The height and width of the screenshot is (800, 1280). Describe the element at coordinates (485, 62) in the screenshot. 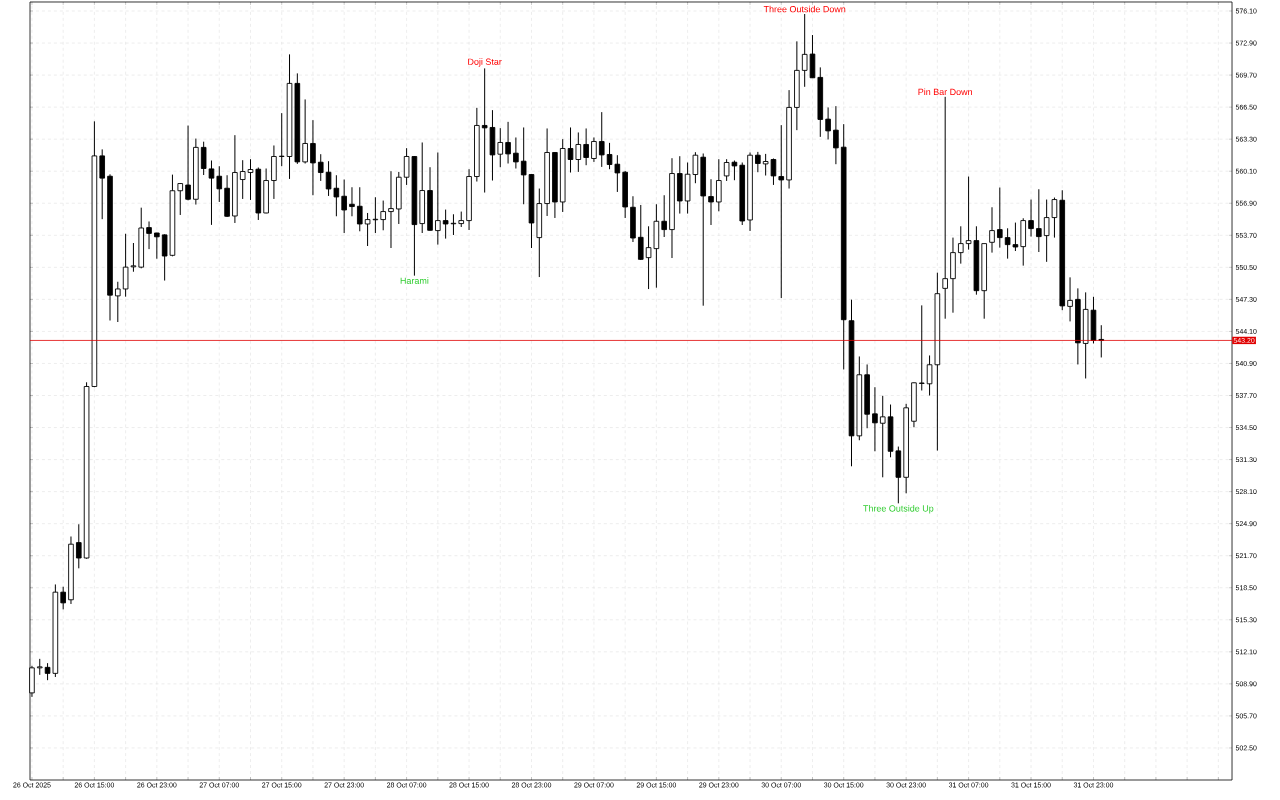

I see `annotation: Doji Star` at that location.